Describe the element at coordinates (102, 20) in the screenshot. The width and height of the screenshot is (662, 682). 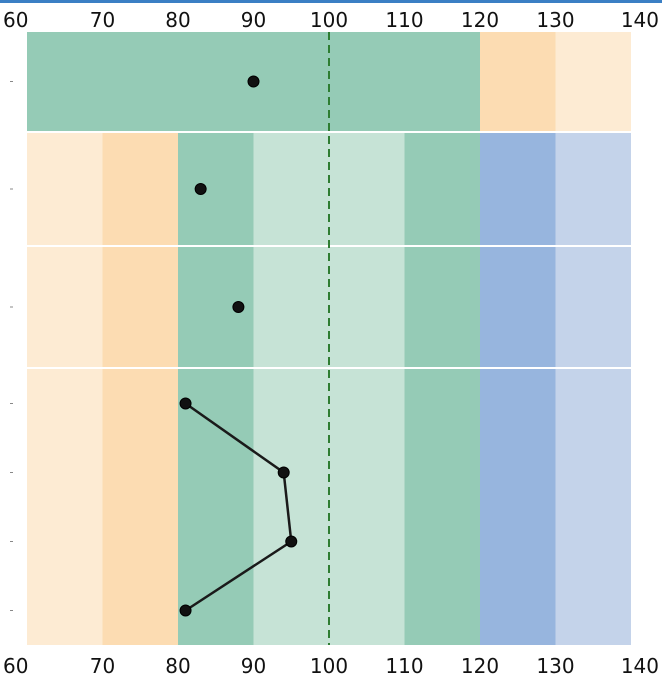
I see `x-tick-label-top: 70` at that location.